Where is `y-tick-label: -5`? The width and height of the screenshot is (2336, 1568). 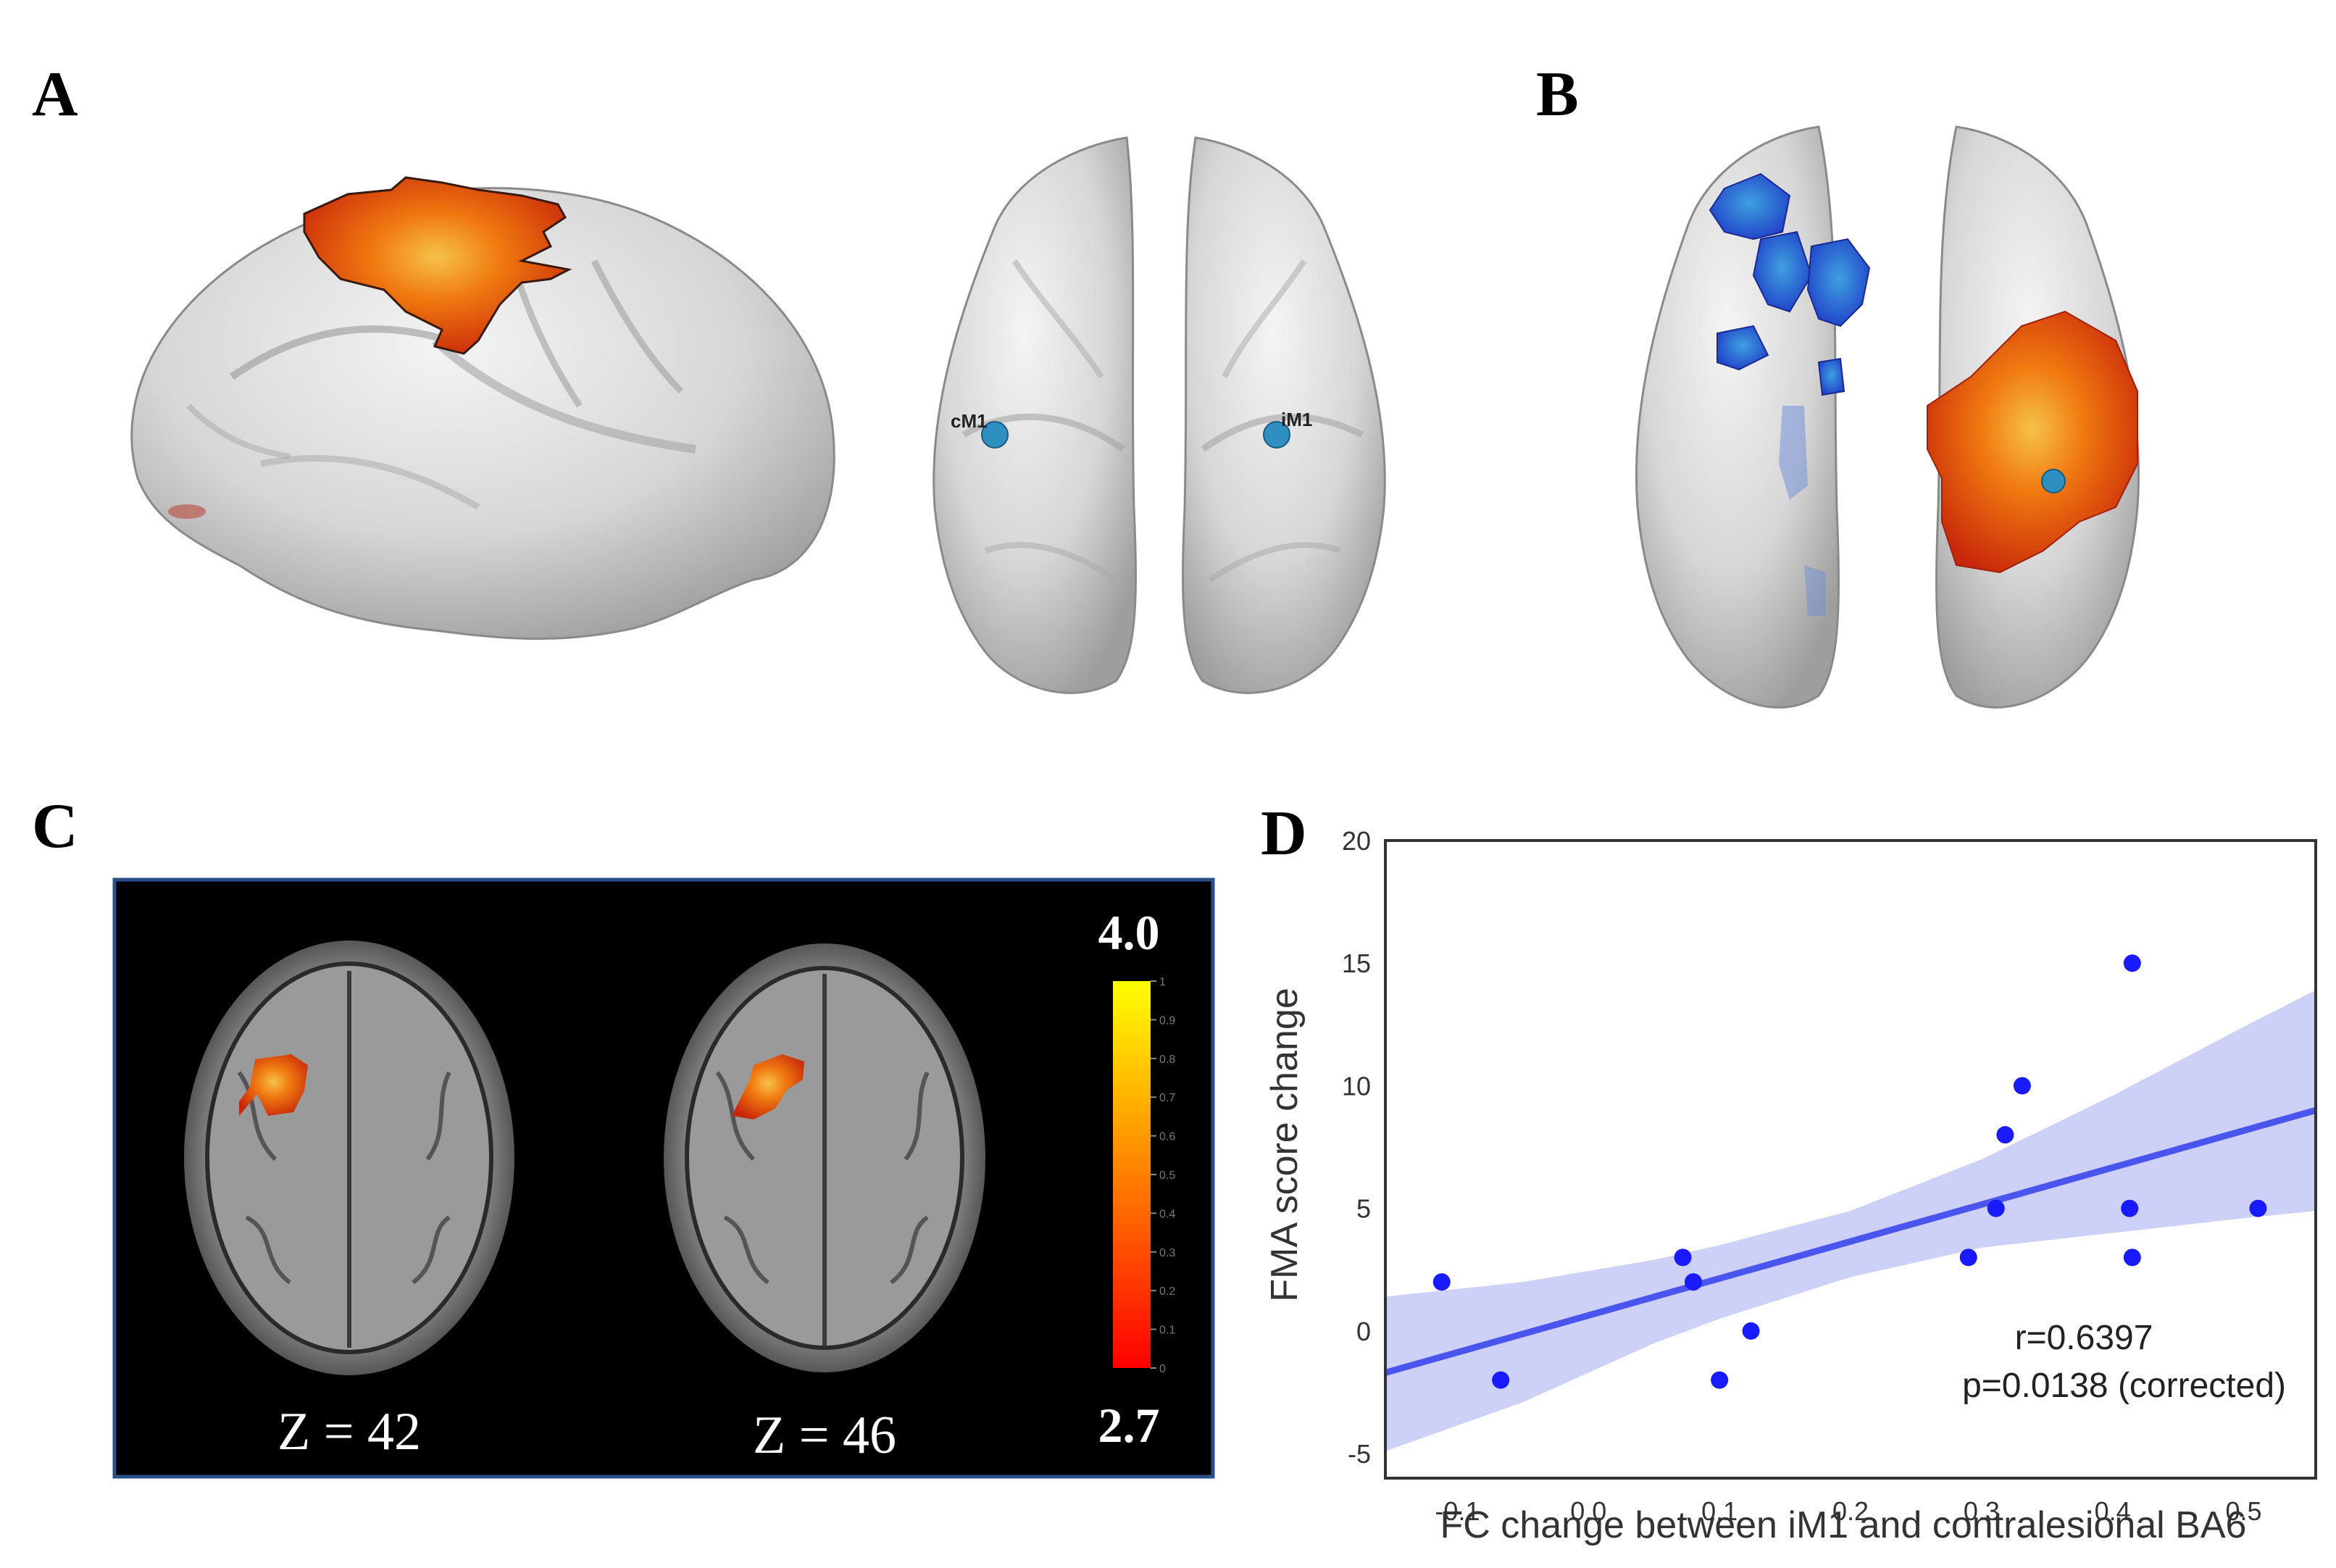
y-tick-label: -5 is located at coordinates (1359, 1454).